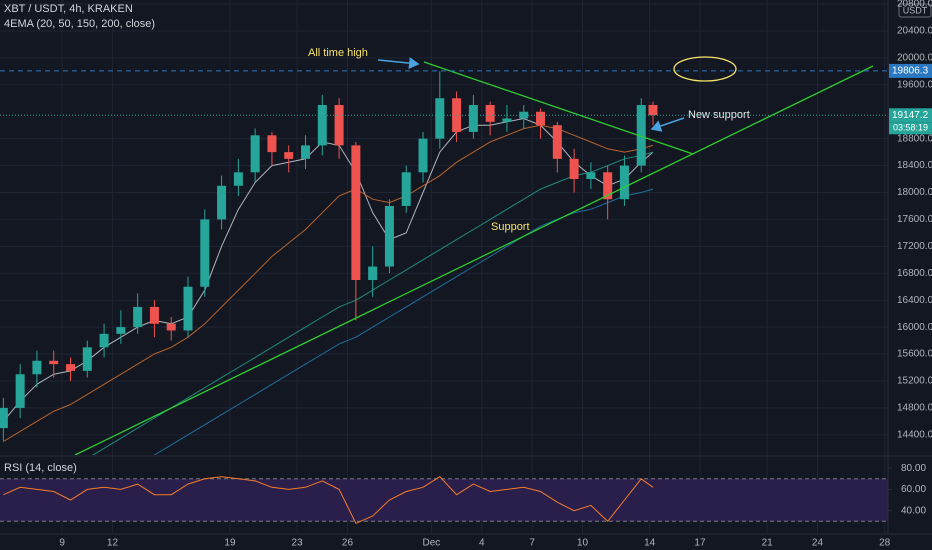 The height and width of the screenshot is (550, 932). Describe the element at coordinates (338, 53) in the screenshot. I see `annotation: All time high` at that location.